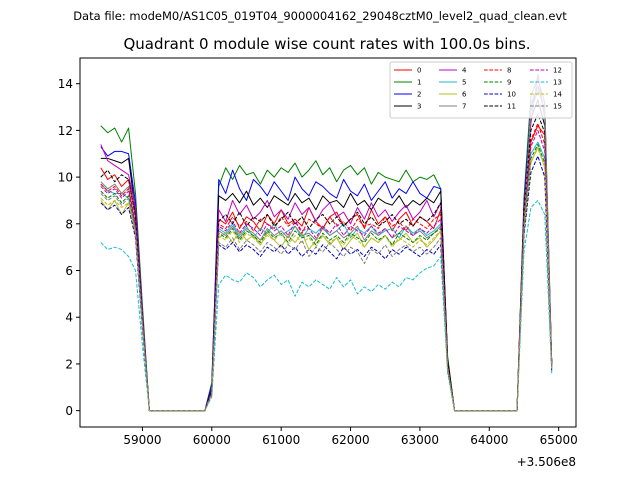 The width and height of the screenshot is (640, 480). I want to click on y-tick-label: 2, so click(69, 364).